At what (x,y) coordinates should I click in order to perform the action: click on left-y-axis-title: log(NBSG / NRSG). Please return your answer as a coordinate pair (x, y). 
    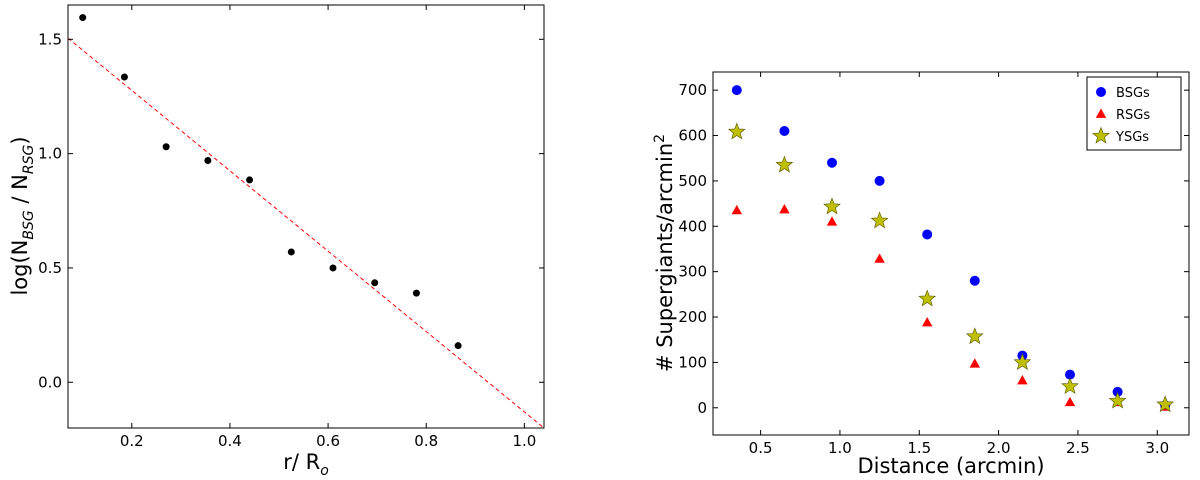
    Looking at the image, I should click on (22, 215).